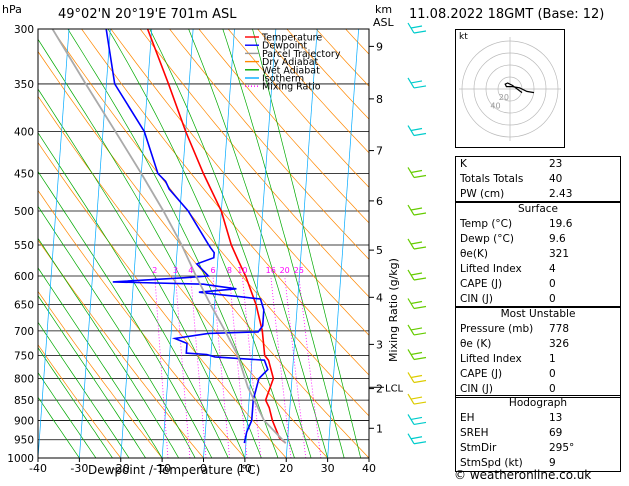 Image resolution: width=629 pixels, height=486 pixels. I want to click on sreh-label: SREH, so click(474, 433).